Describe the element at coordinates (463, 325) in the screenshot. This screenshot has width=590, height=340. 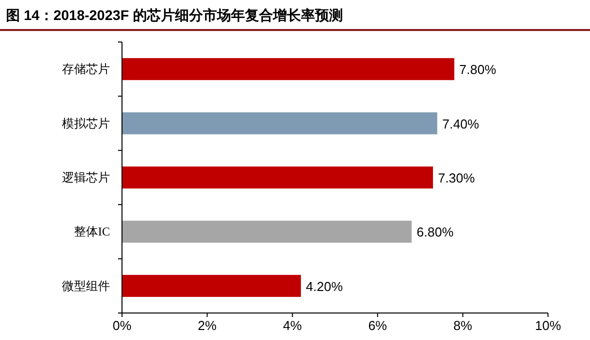
I see `x-tick-label: 8%` at that location.